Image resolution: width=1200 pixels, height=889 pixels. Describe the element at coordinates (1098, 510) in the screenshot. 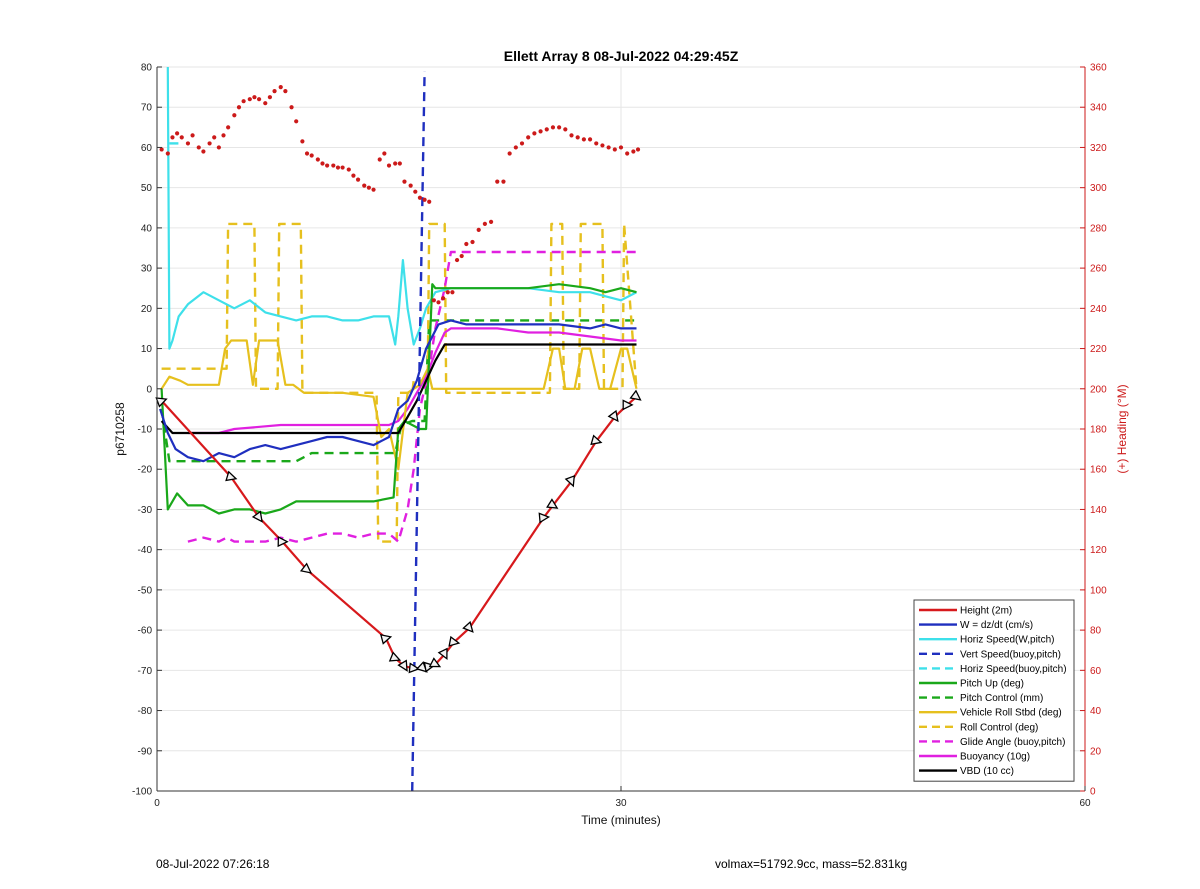

I see `y2-tick-label: 140` at that location.